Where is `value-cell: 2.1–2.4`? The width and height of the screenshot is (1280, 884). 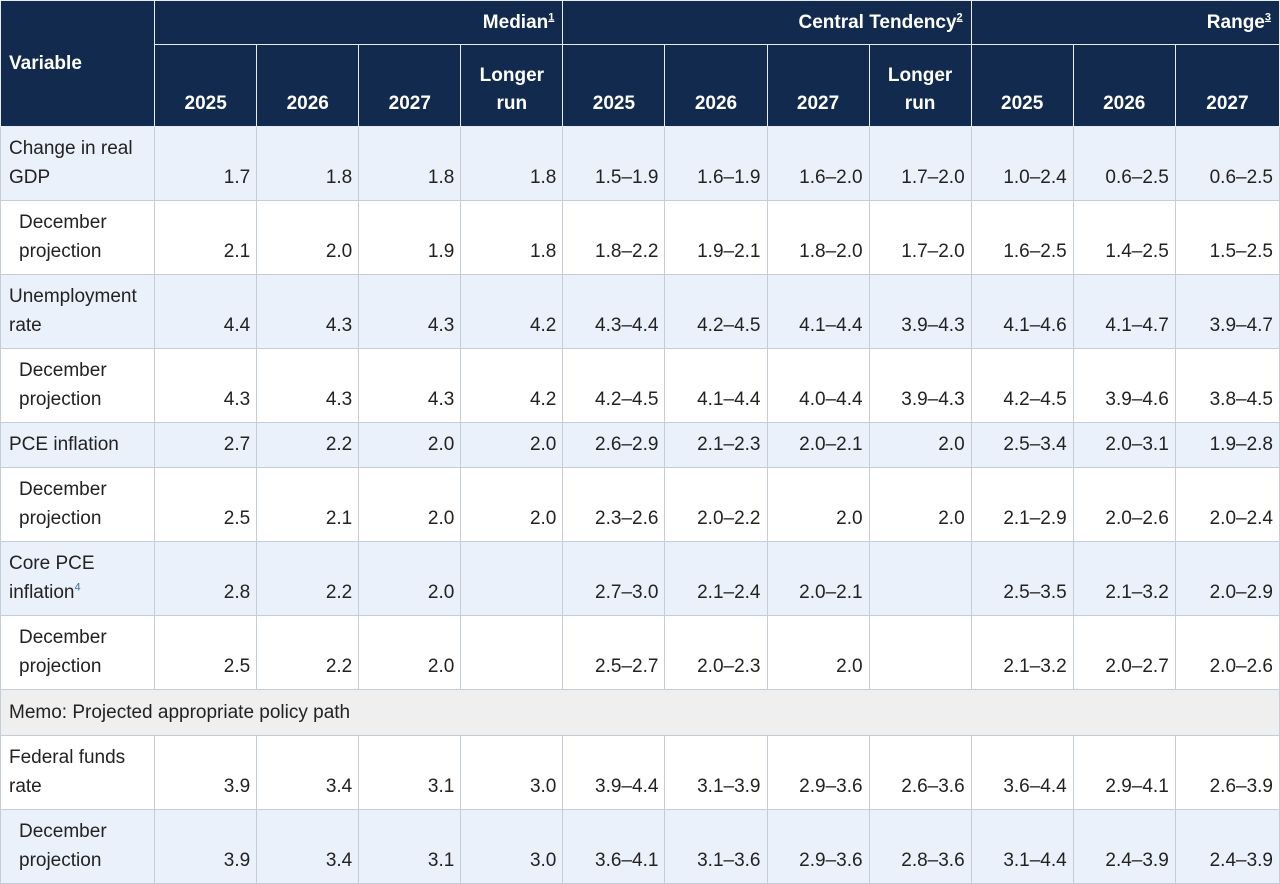
value-cell: 2.1–2.4 is located at coordinates (716, 578).